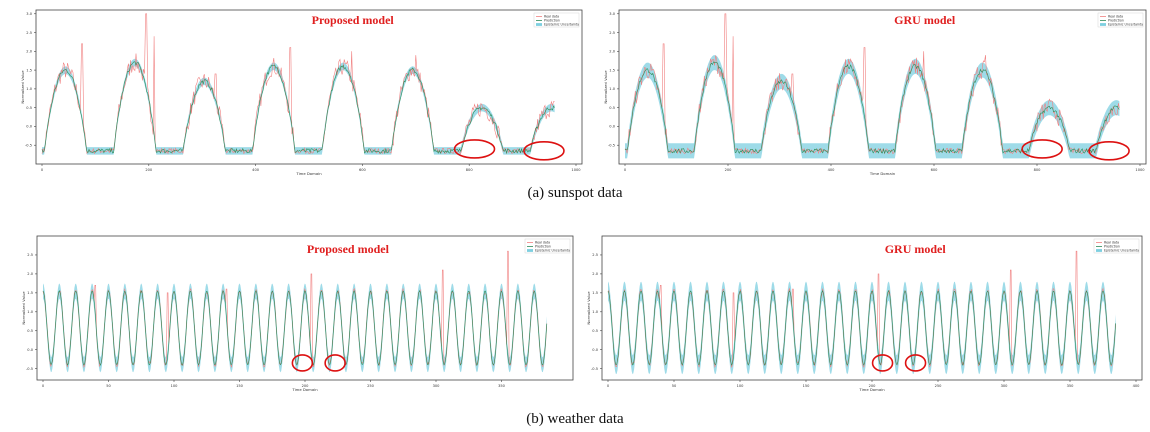 Image resolution: width=1150 pixels, height=432 pixels. Describe the element at coordinates (575, 193) in the screenshot. I see `caption-a: (a) sunspot data` at that location.